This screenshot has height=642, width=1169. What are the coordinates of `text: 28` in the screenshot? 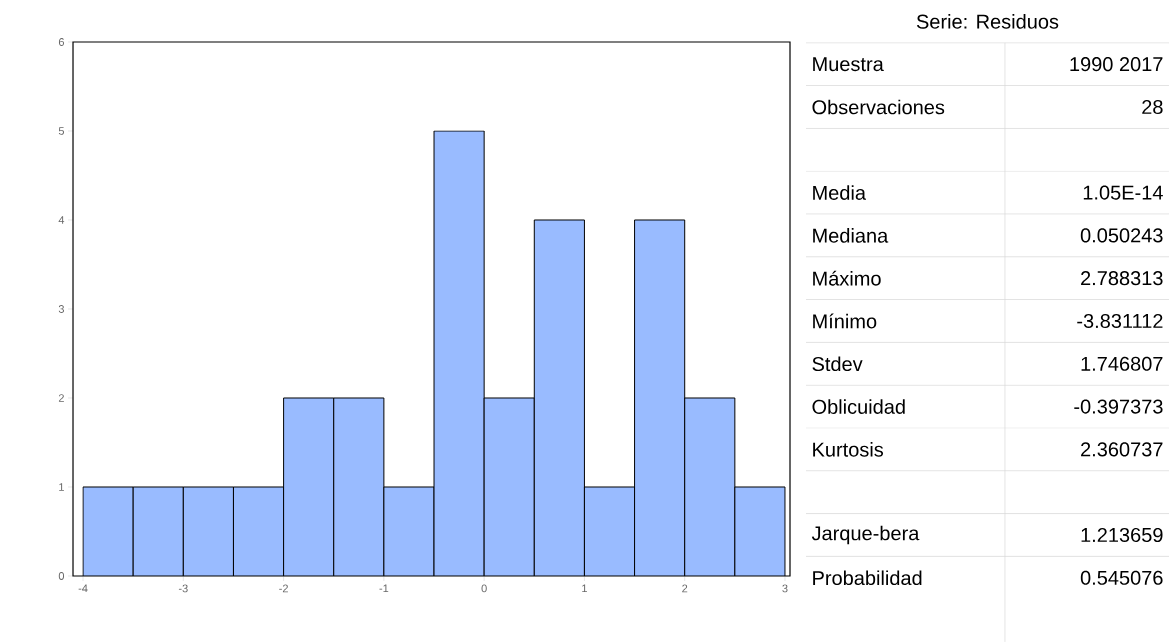 It's located at (1152, 107).